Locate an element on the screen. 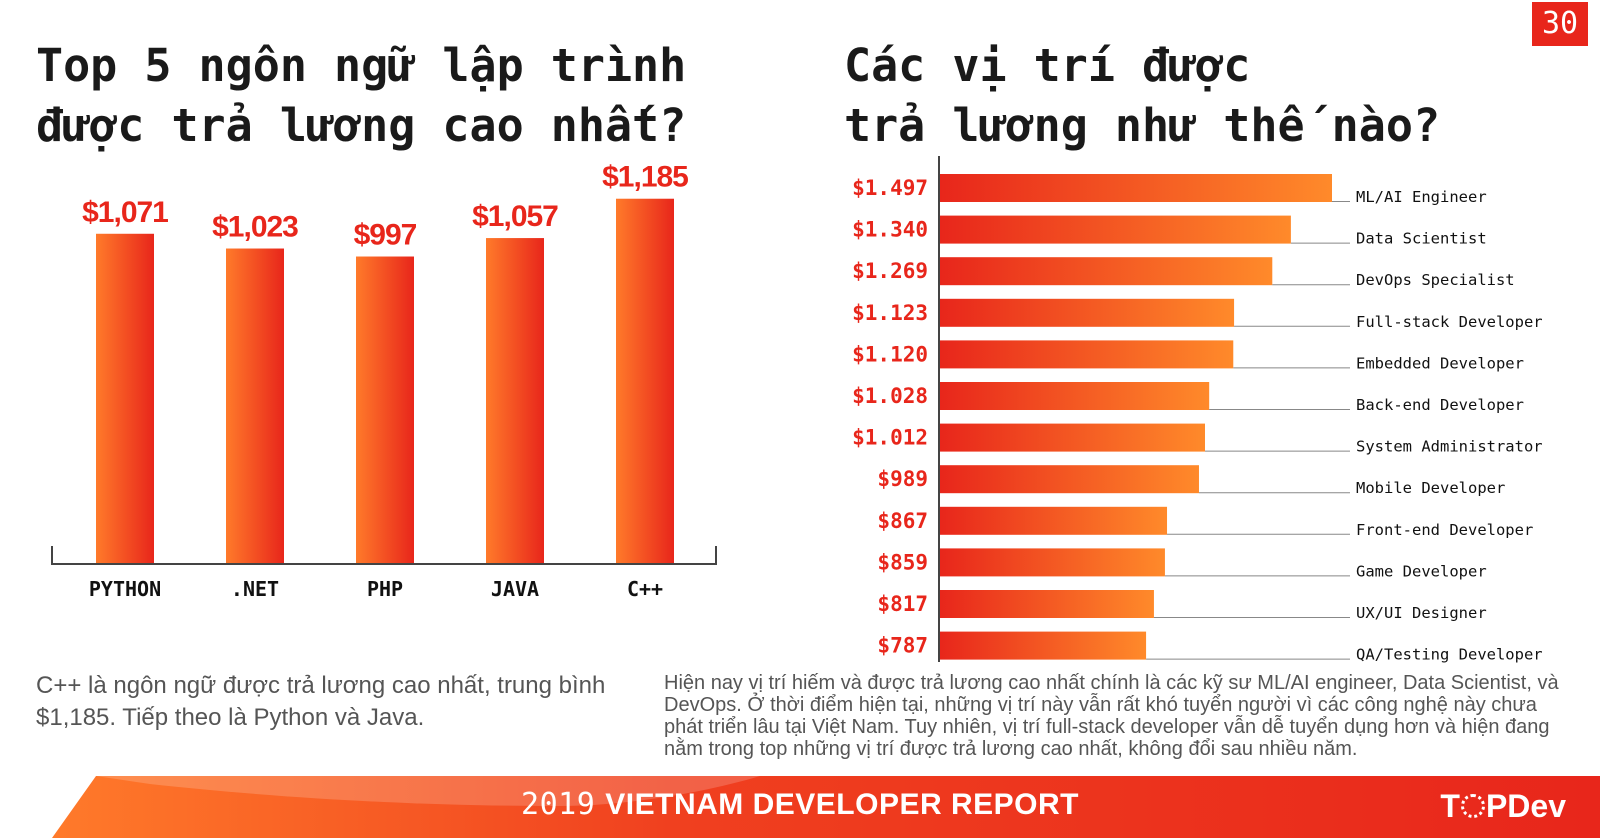  footer-banner is located at coordinates (826, 807).